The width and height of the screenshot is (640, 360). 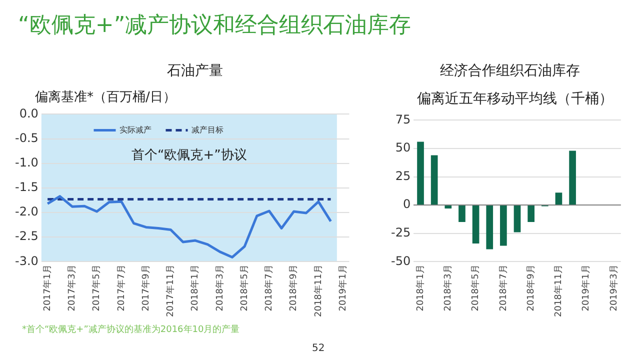 I want to click on chart-title: “欧佩克+”减产协议和经合组织石油库存, so click(x=215, y=26).